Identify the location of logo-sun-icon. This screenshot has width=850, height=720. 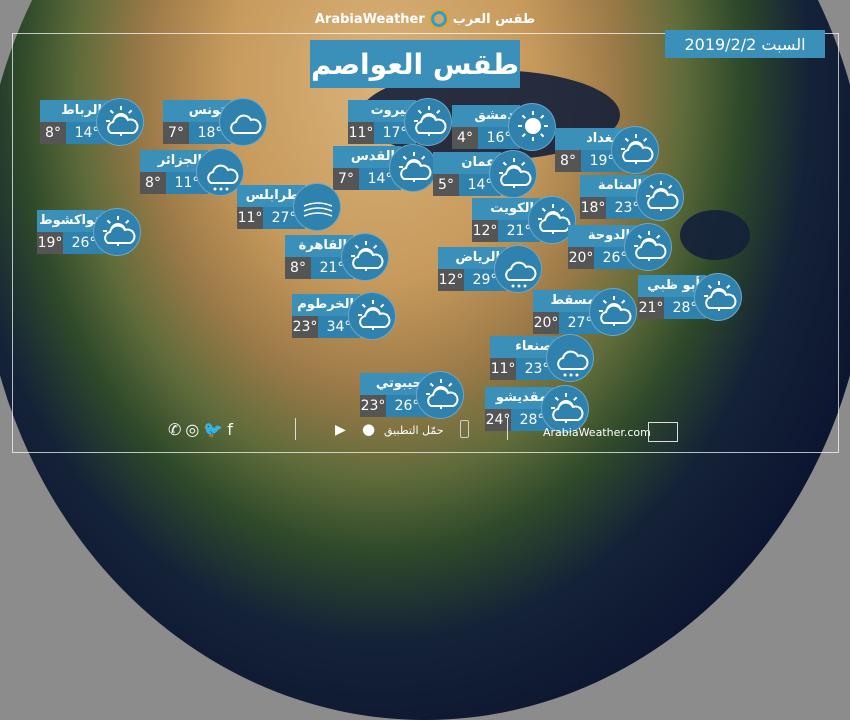
(438, 19).